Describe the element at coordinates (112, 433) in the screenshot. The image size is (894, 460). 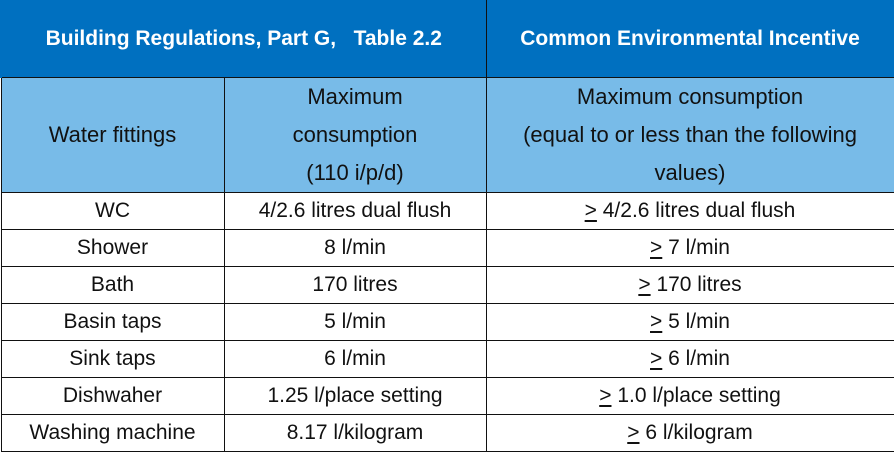
I see `cell-fitting: Washing machine` at that location.